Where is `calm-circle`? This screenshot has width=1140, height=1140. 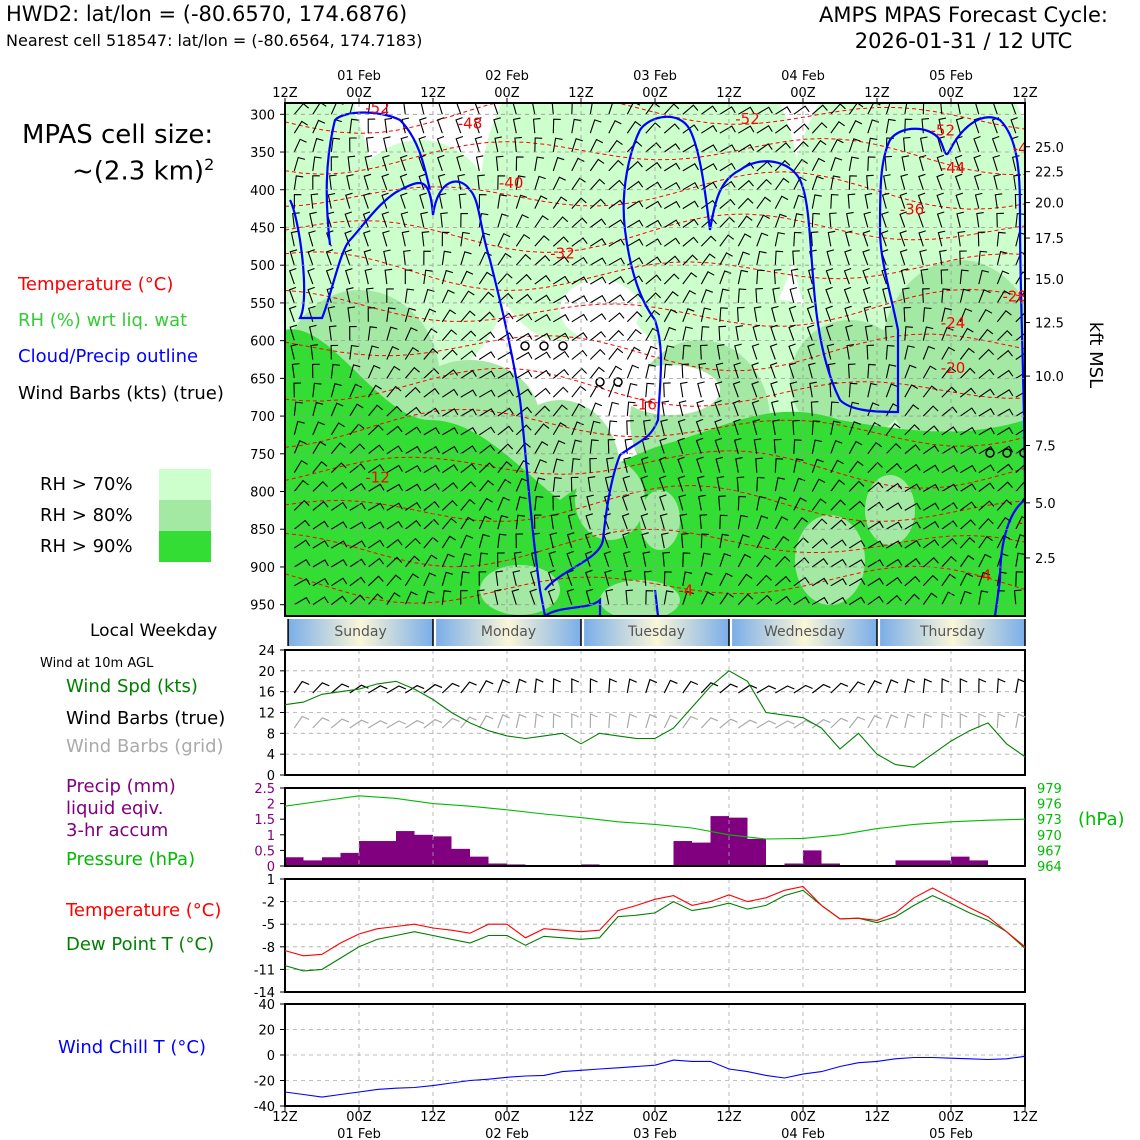
calm-circle is located at coordinates (525, 346).